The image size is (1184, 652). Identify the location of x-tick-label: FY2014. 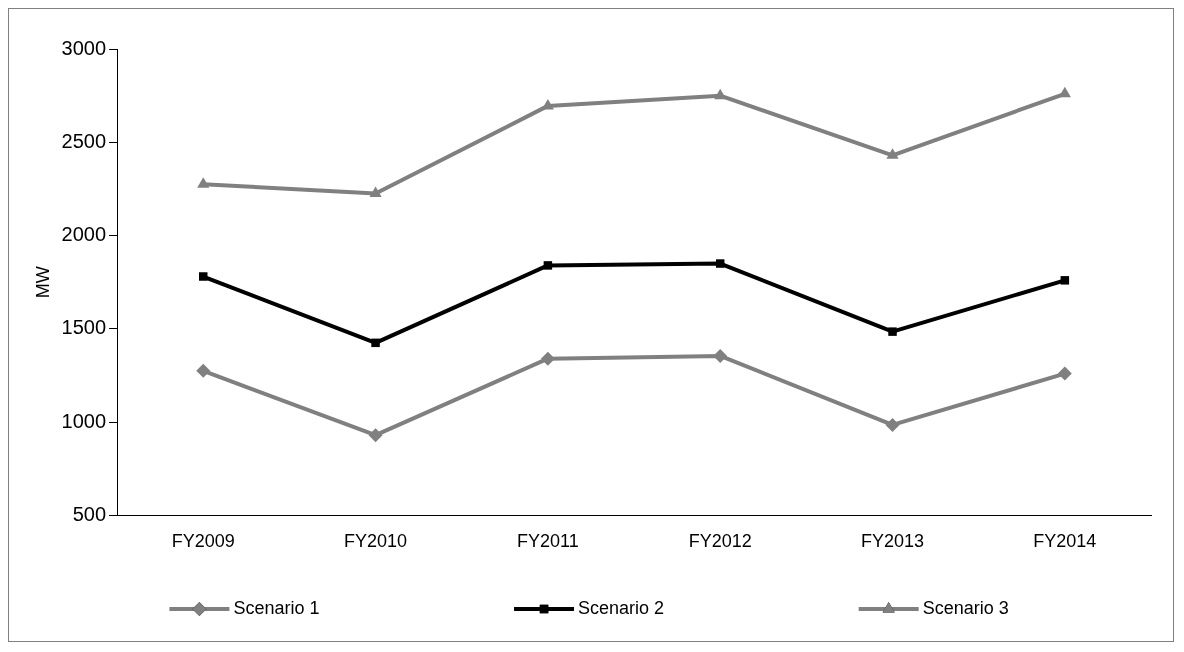
(1065, 541).